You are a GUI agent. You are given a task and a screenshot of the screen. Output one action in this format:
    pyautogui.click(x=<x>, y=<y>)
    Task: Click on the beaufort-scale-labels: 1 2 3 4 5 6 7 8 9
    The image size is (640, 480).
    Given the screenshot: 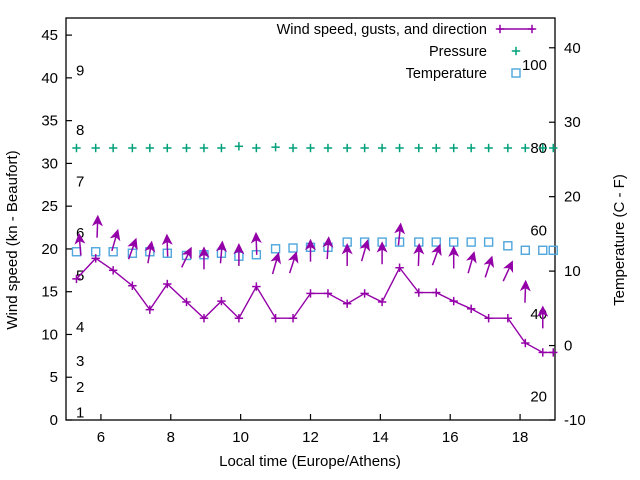 What is the action you would take?
    pyautogui.click(x=80, y=241)
    